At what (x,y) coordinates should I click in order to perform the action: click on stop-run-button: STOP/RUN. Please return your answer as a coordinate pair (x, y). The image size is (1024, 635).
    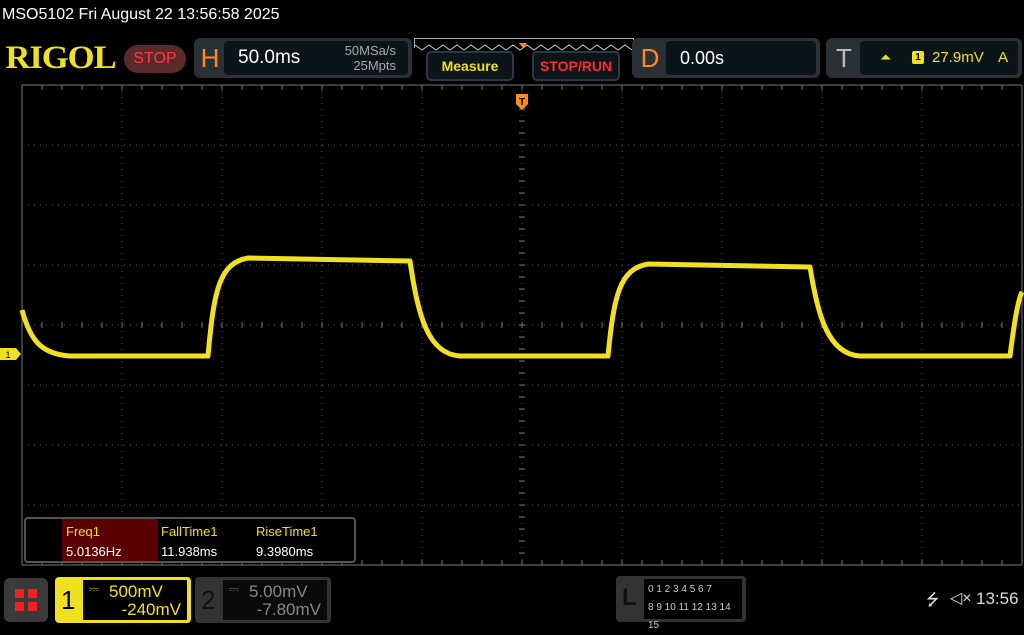
    Looking at the image, I should click on (576, 66).